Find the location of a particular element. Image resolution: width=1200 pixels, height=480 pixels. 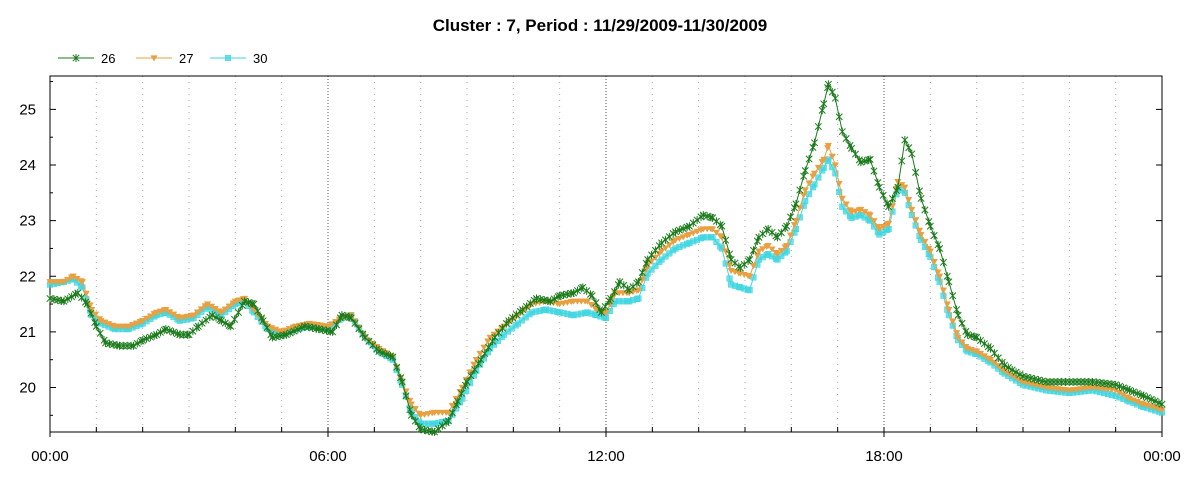

legend-label: 26 is located at coordinates (108, 58).